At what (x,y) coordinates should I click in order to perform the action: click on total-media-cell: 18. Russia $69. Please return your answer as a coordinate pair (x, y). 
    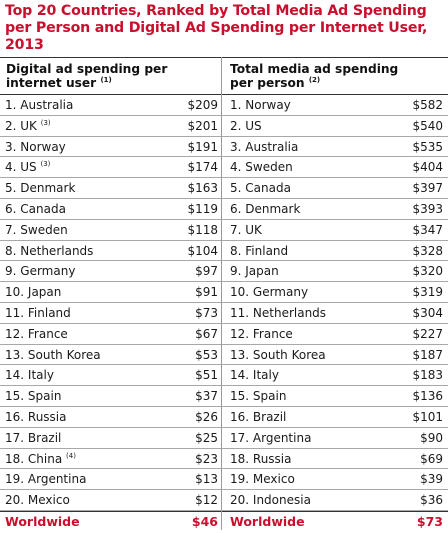
    Looking at the image, I should click on (336, 459).